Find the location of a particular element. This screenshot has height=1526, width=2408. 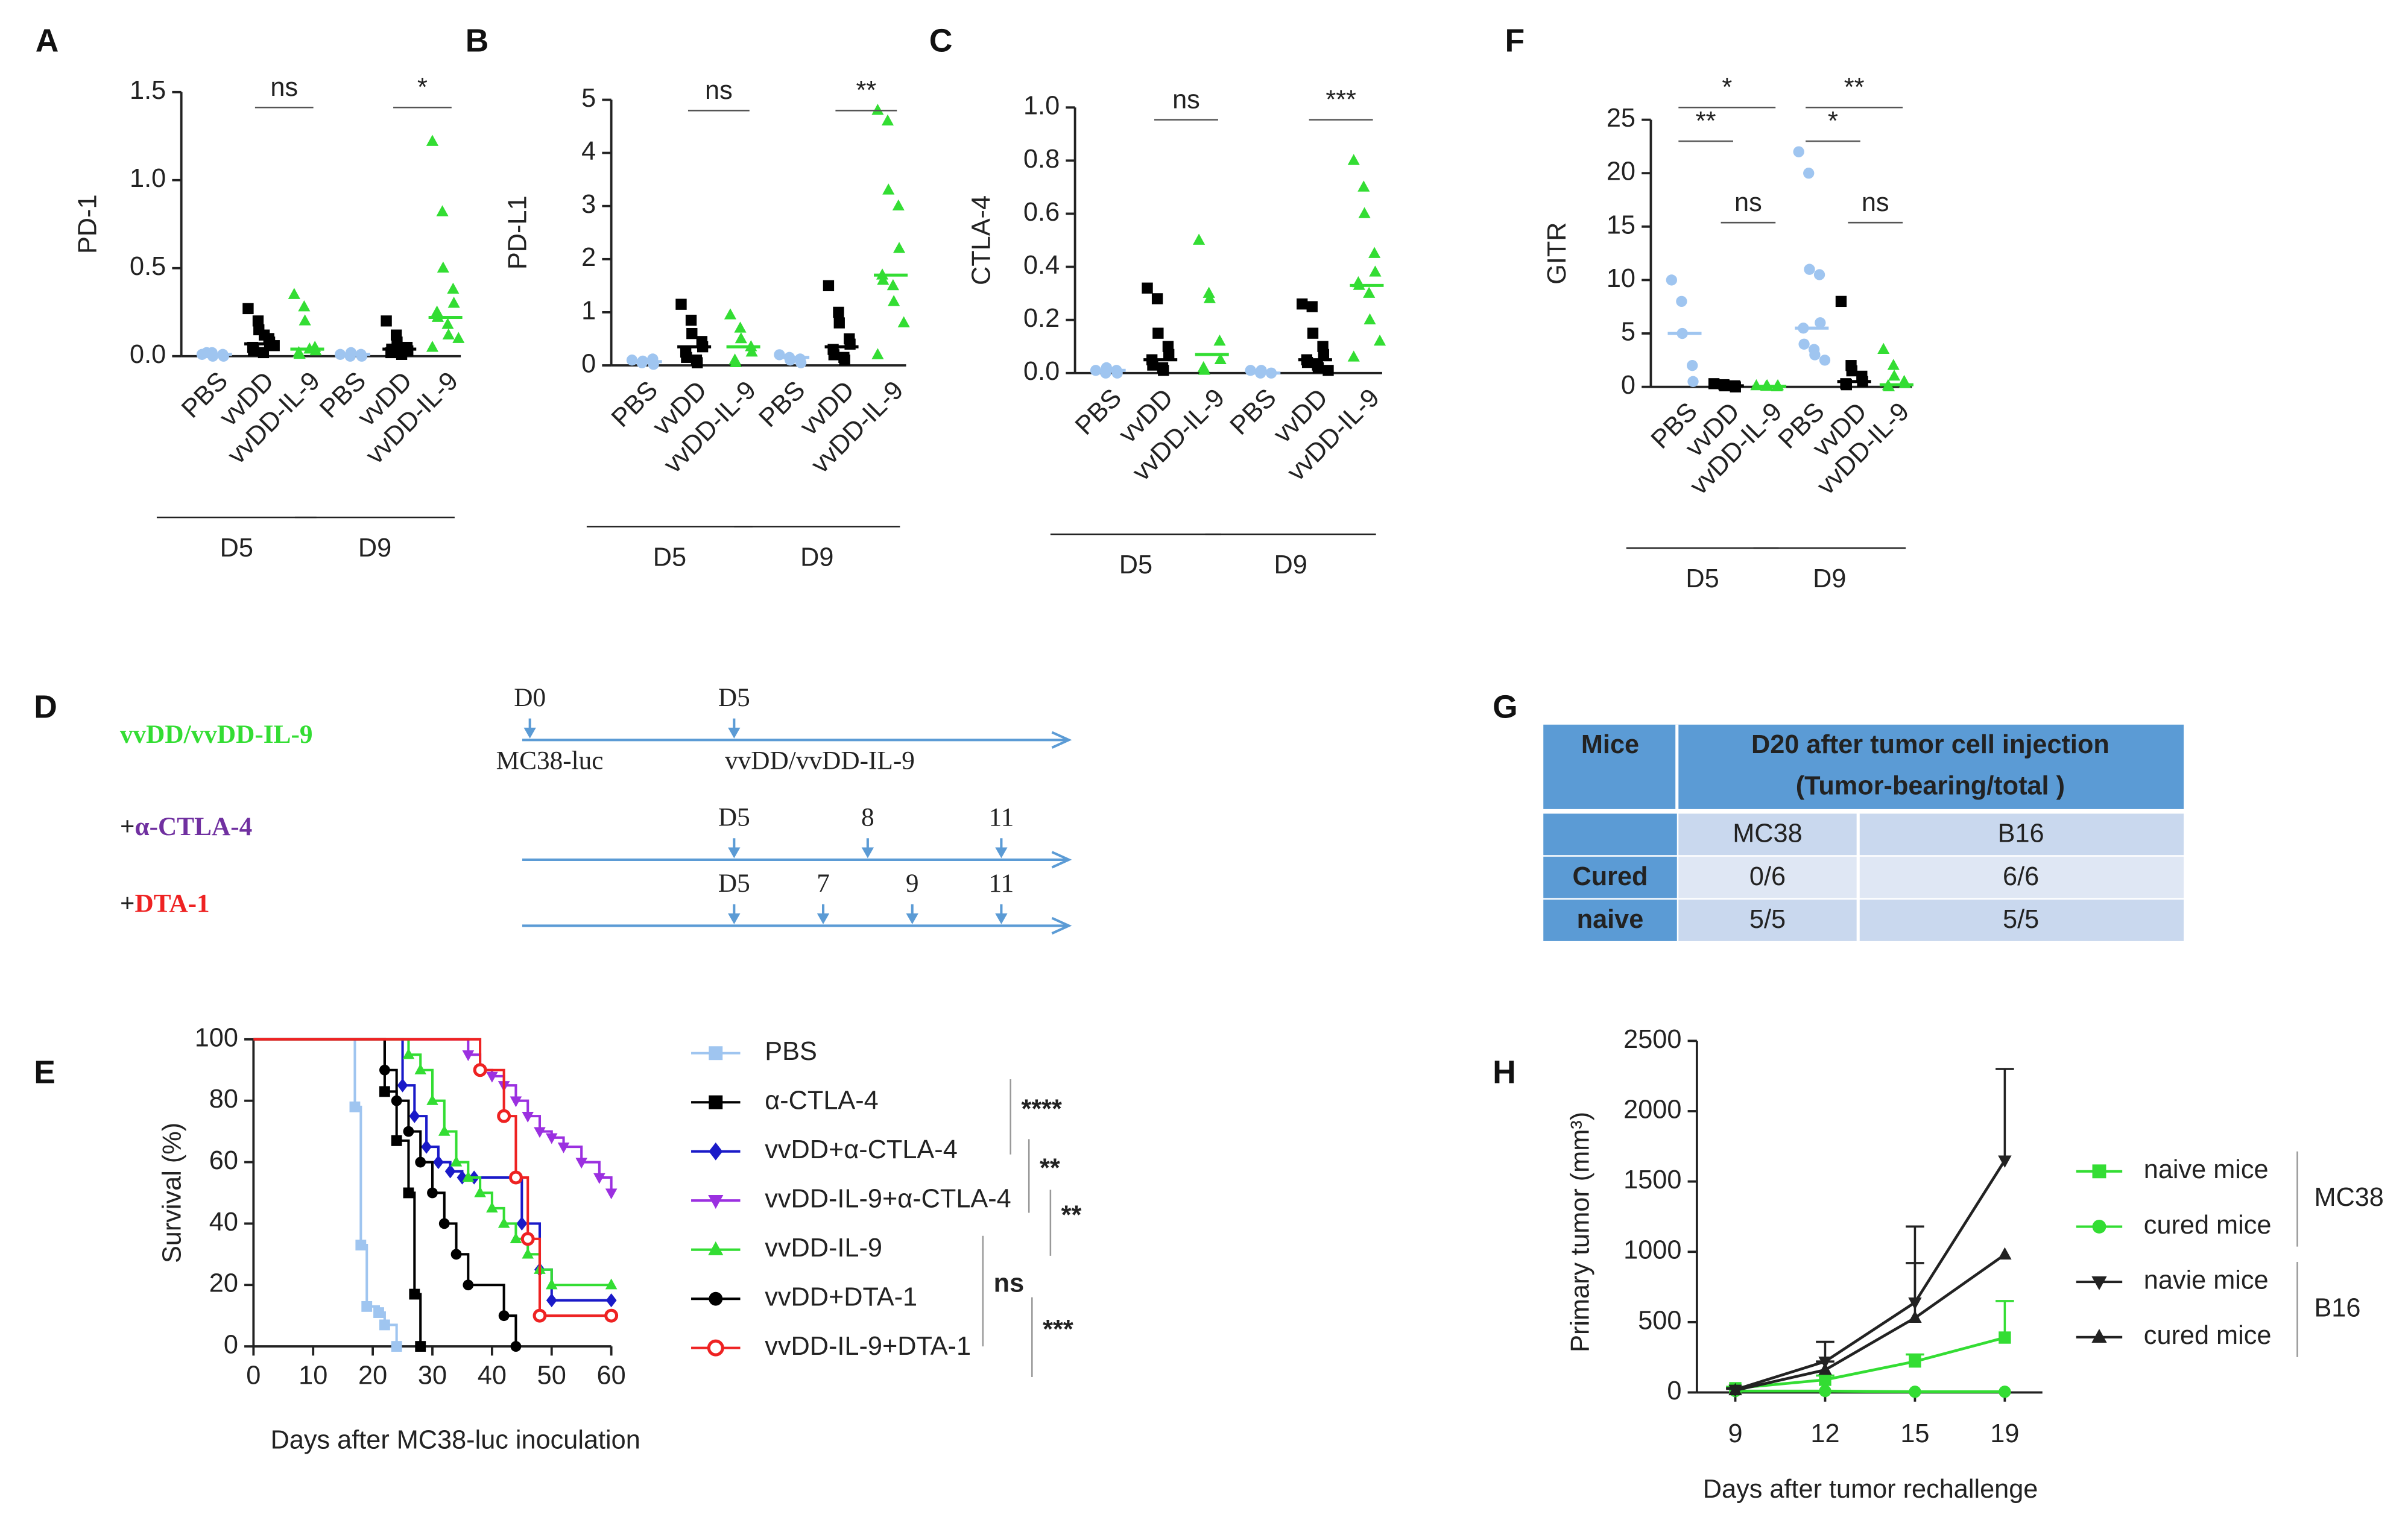

table-header-cell: D20 after tumor cell injection is located at coordinates (1930, 744).